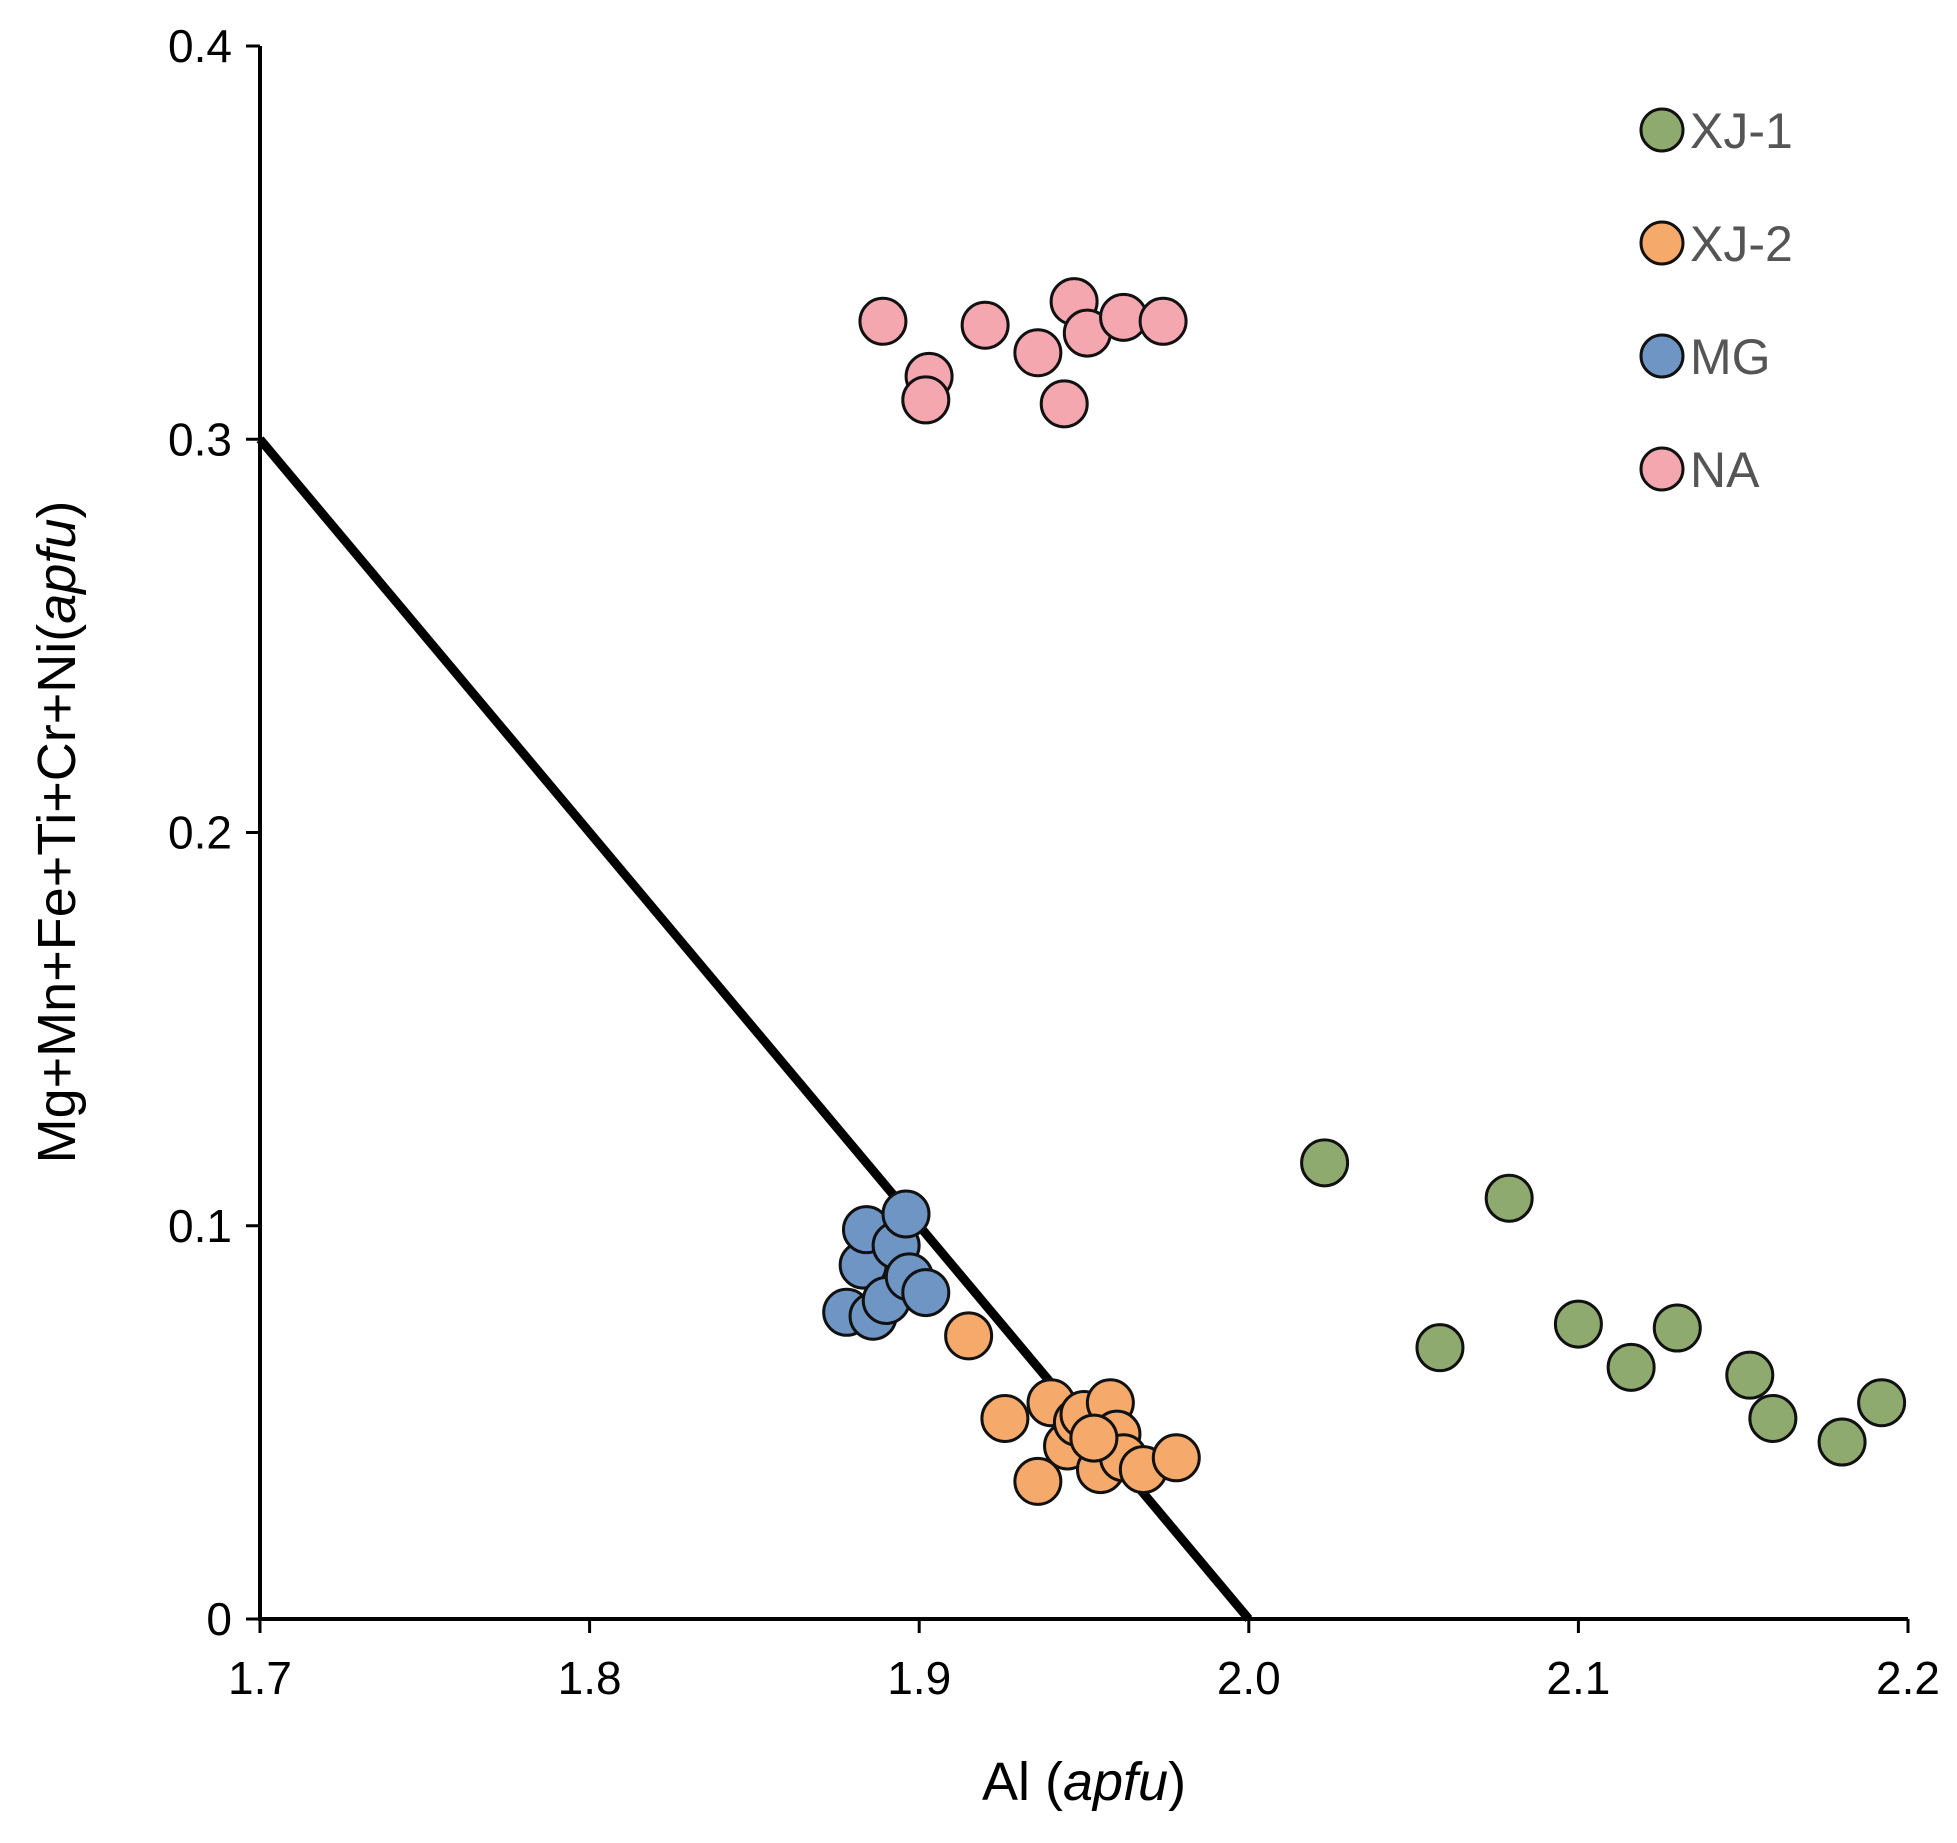  I want to click on y-tick-label: 0.1, so click(200, 1226).